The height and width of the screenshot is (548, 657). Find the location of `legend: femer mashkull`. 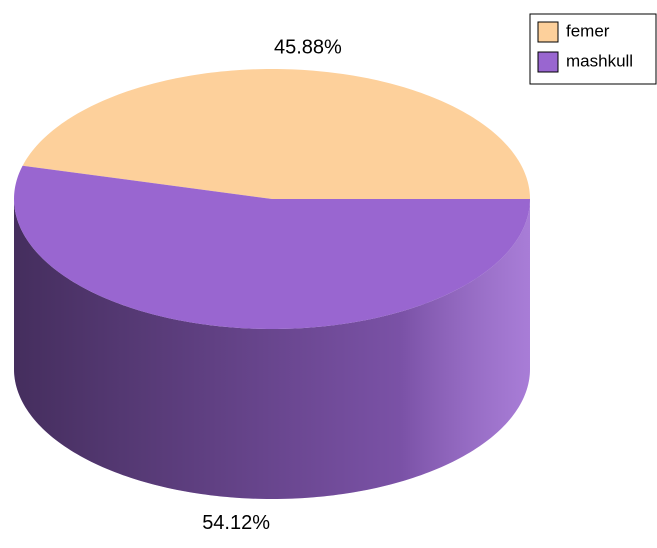

legend: femer mashkull is located at coordinates (593, 49).